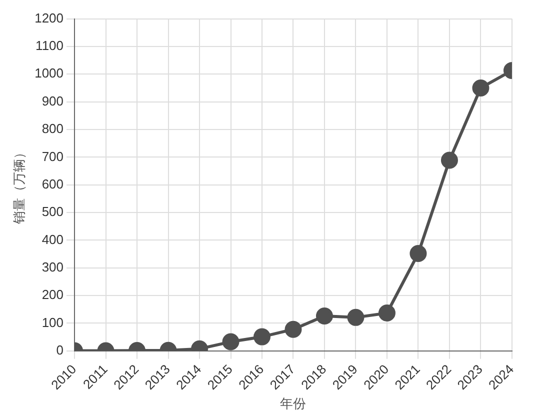  I want to click on y-tick-label: 700, so click(53, 156).